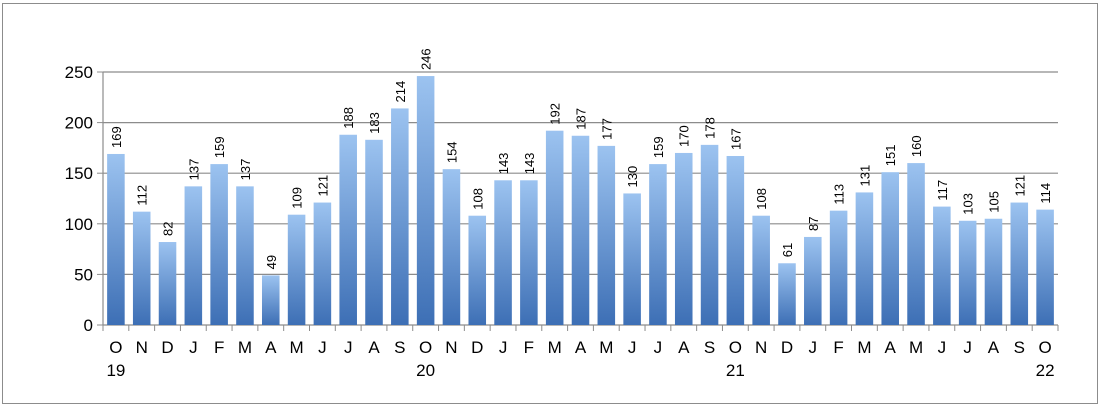 The image size is (1102, 408). Describe the element at coordinates (79, 123) in the screenshot. I see `y-tick-label: 200` at that location.